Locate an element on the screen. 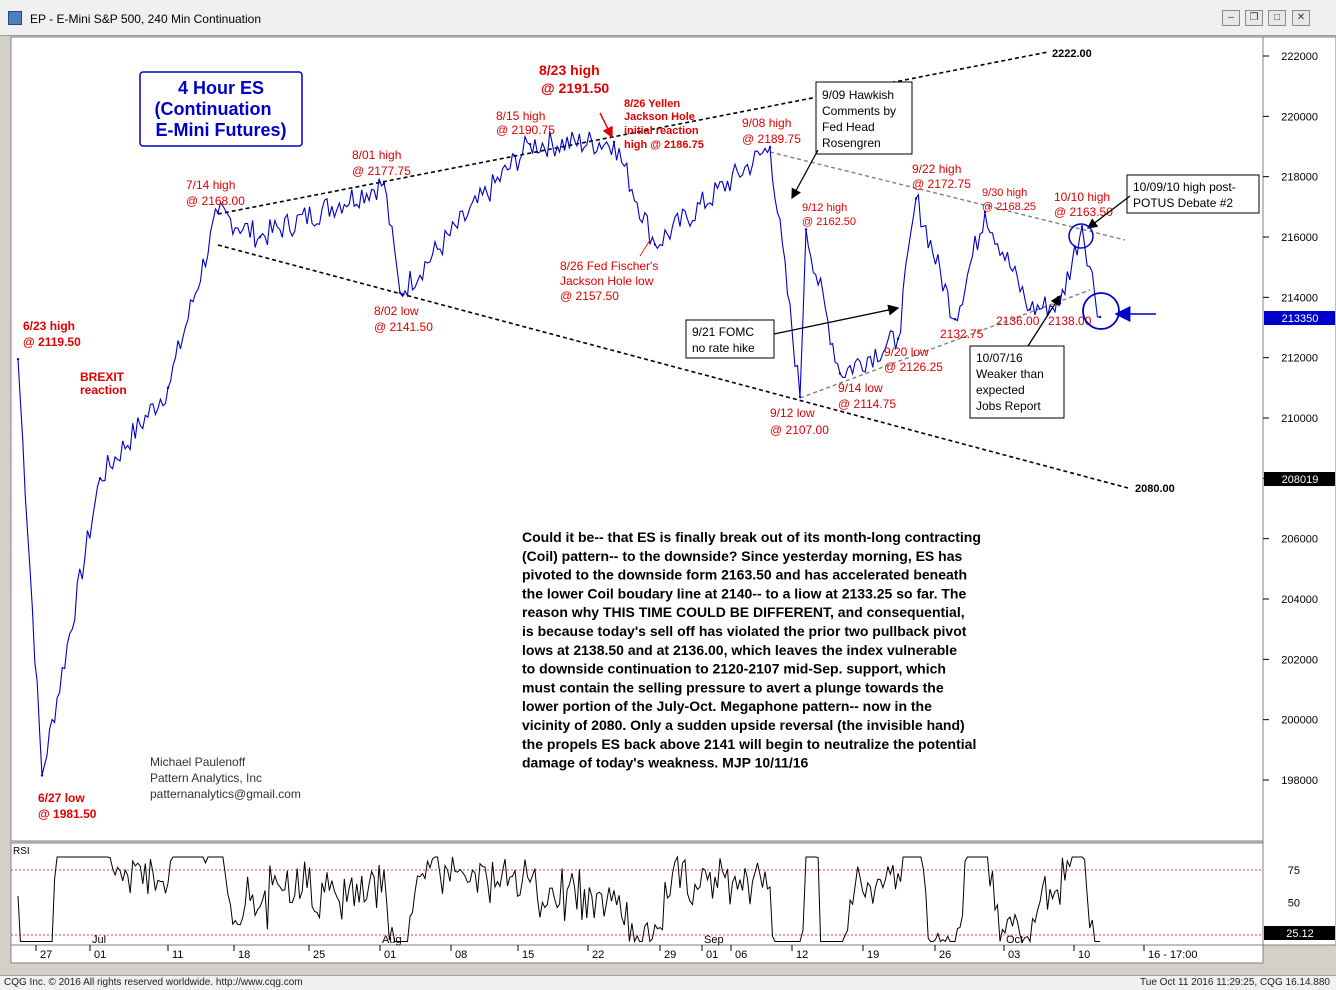  ann-627-l1: 6/27 low is located at coordinates (61, 798).